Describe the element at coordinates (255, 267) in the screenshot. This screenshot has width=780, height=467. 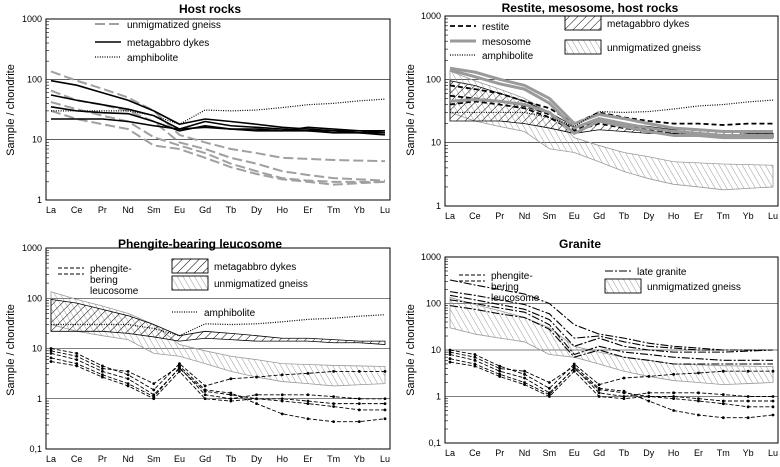
I see `legend-label: metagabbro dykes` at that location.